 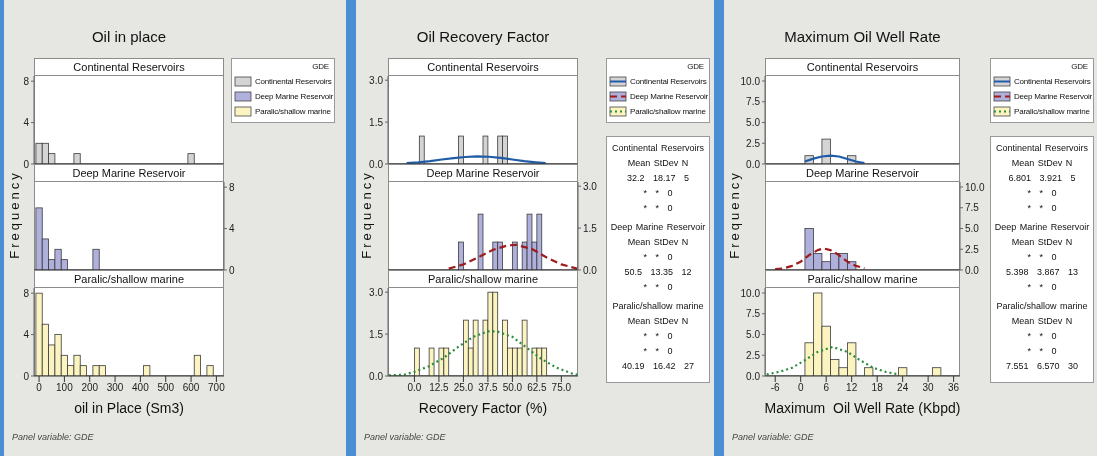 I want to click on x-tick-label: 12, so click(x=852, y=388).